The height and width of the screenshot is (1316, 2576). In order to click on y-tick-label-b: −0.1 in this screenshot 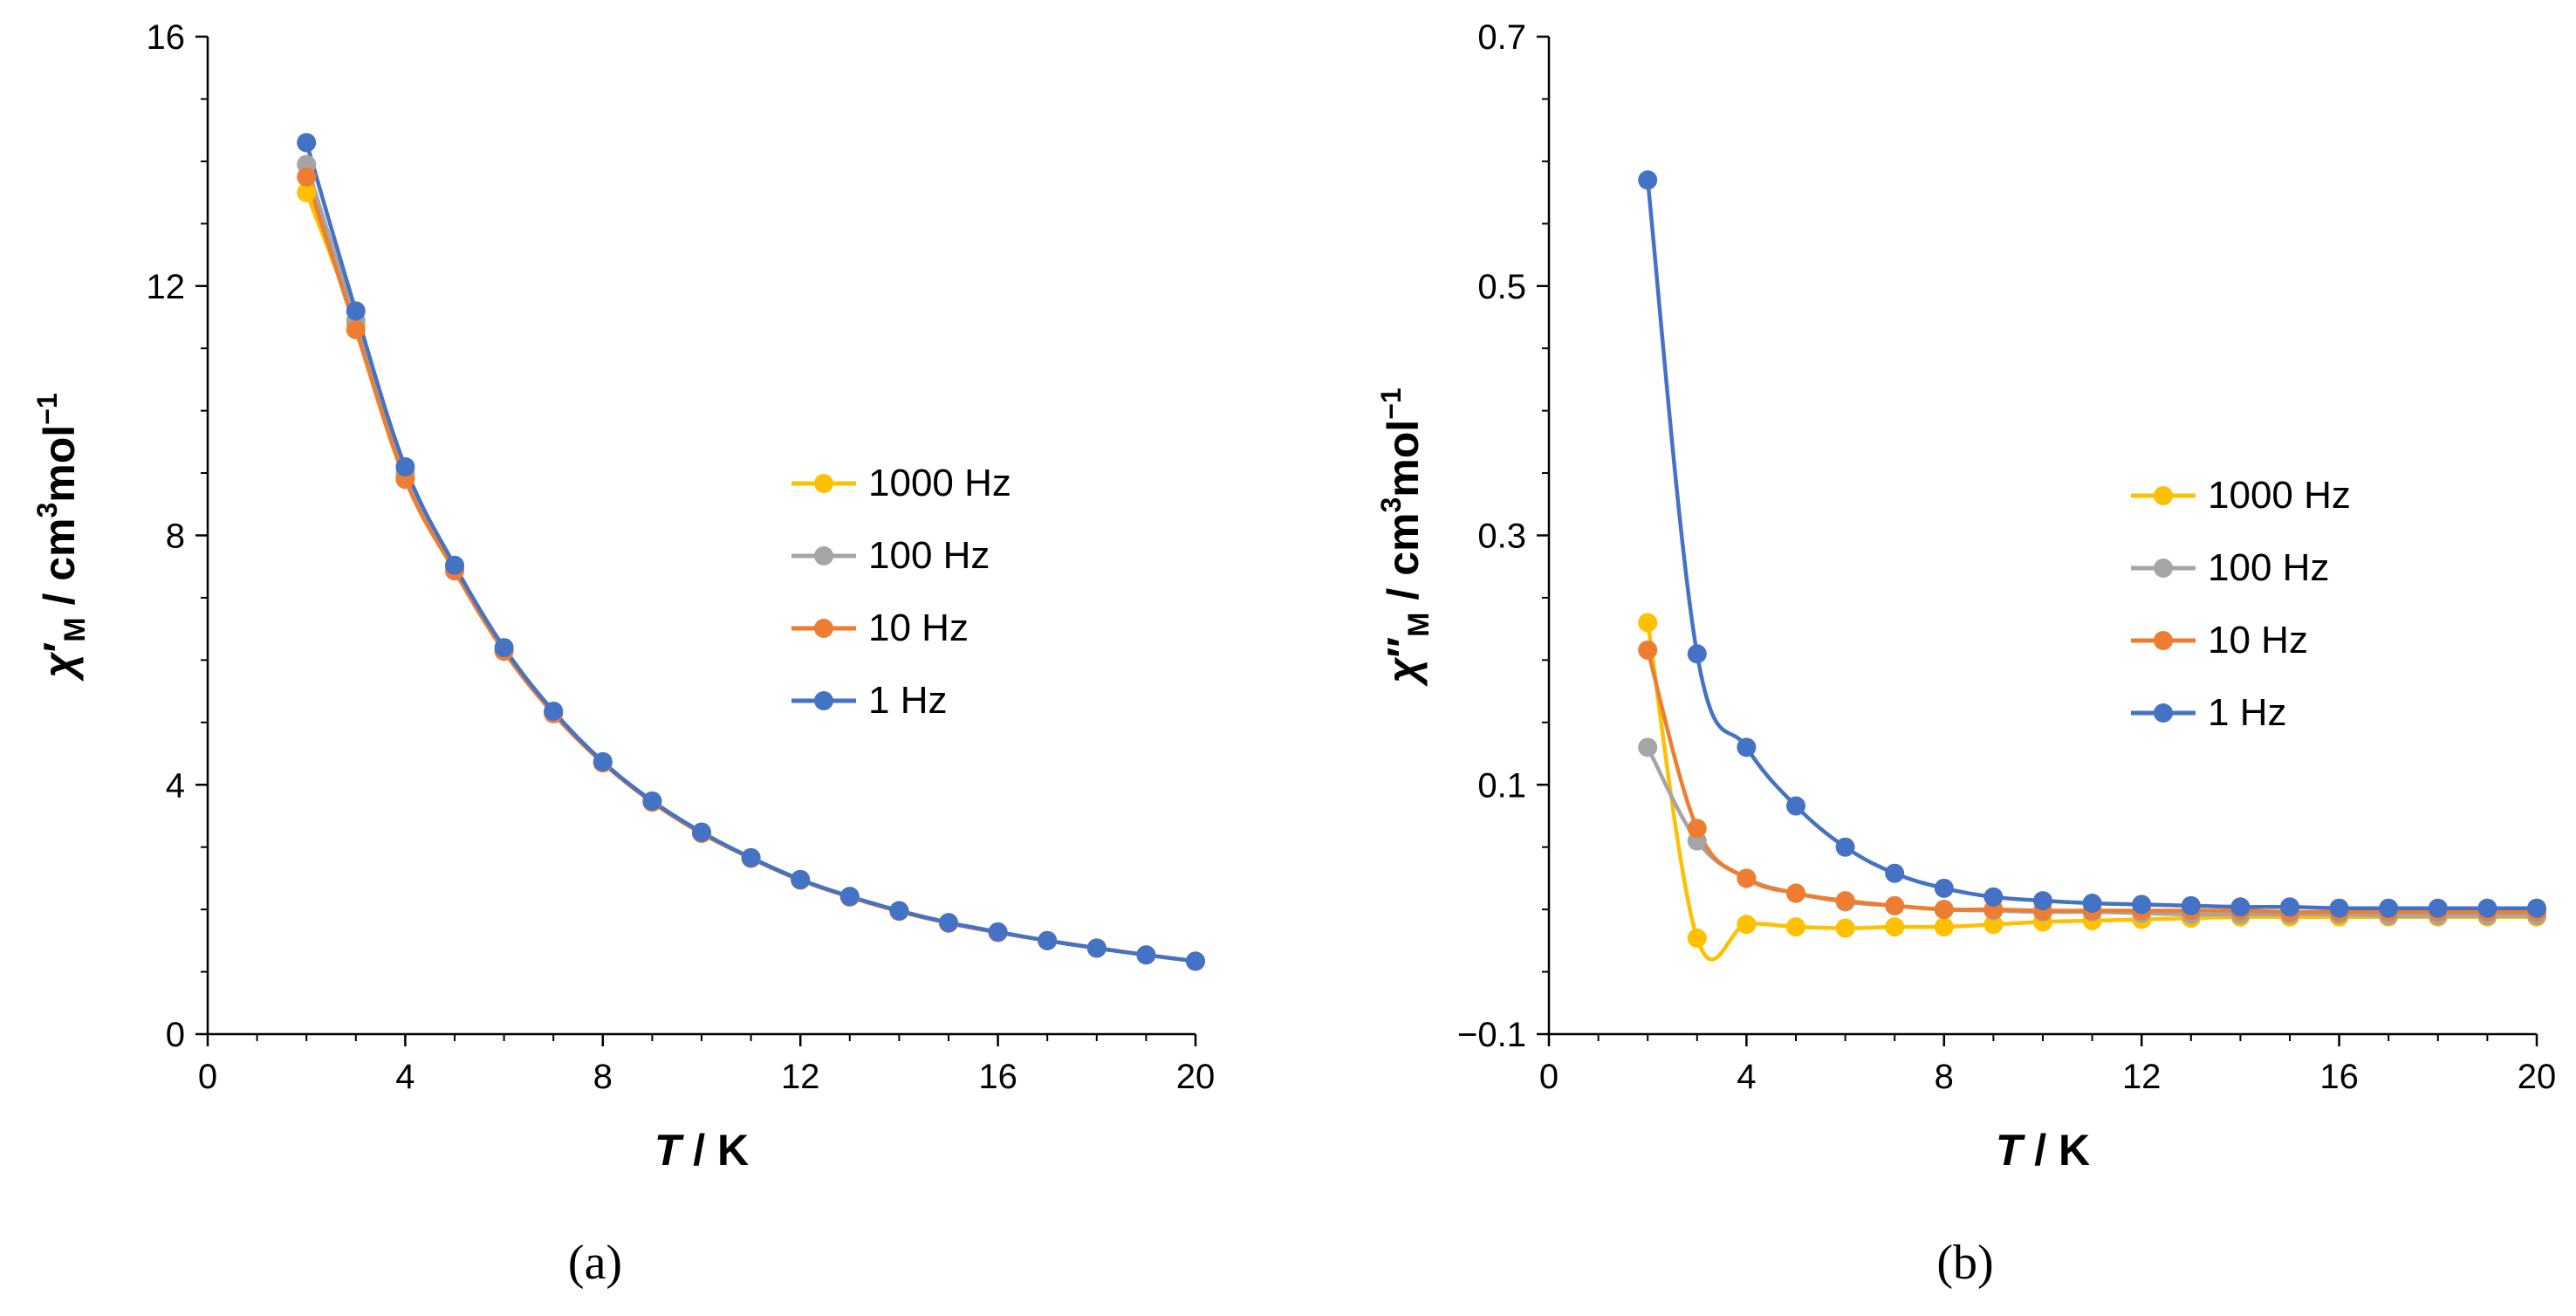, I will do `click(1492, 1035)`.